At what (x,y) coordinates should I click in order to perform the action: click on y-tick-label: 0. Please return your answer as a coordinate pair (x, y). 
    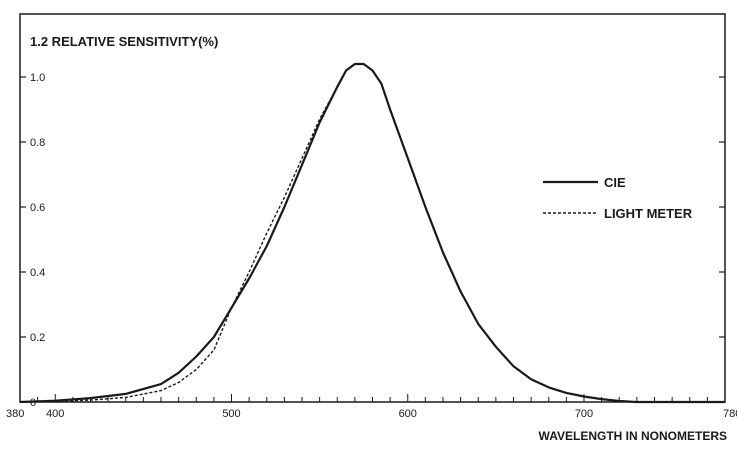
    Looking at the image, I should click on (33, 403).